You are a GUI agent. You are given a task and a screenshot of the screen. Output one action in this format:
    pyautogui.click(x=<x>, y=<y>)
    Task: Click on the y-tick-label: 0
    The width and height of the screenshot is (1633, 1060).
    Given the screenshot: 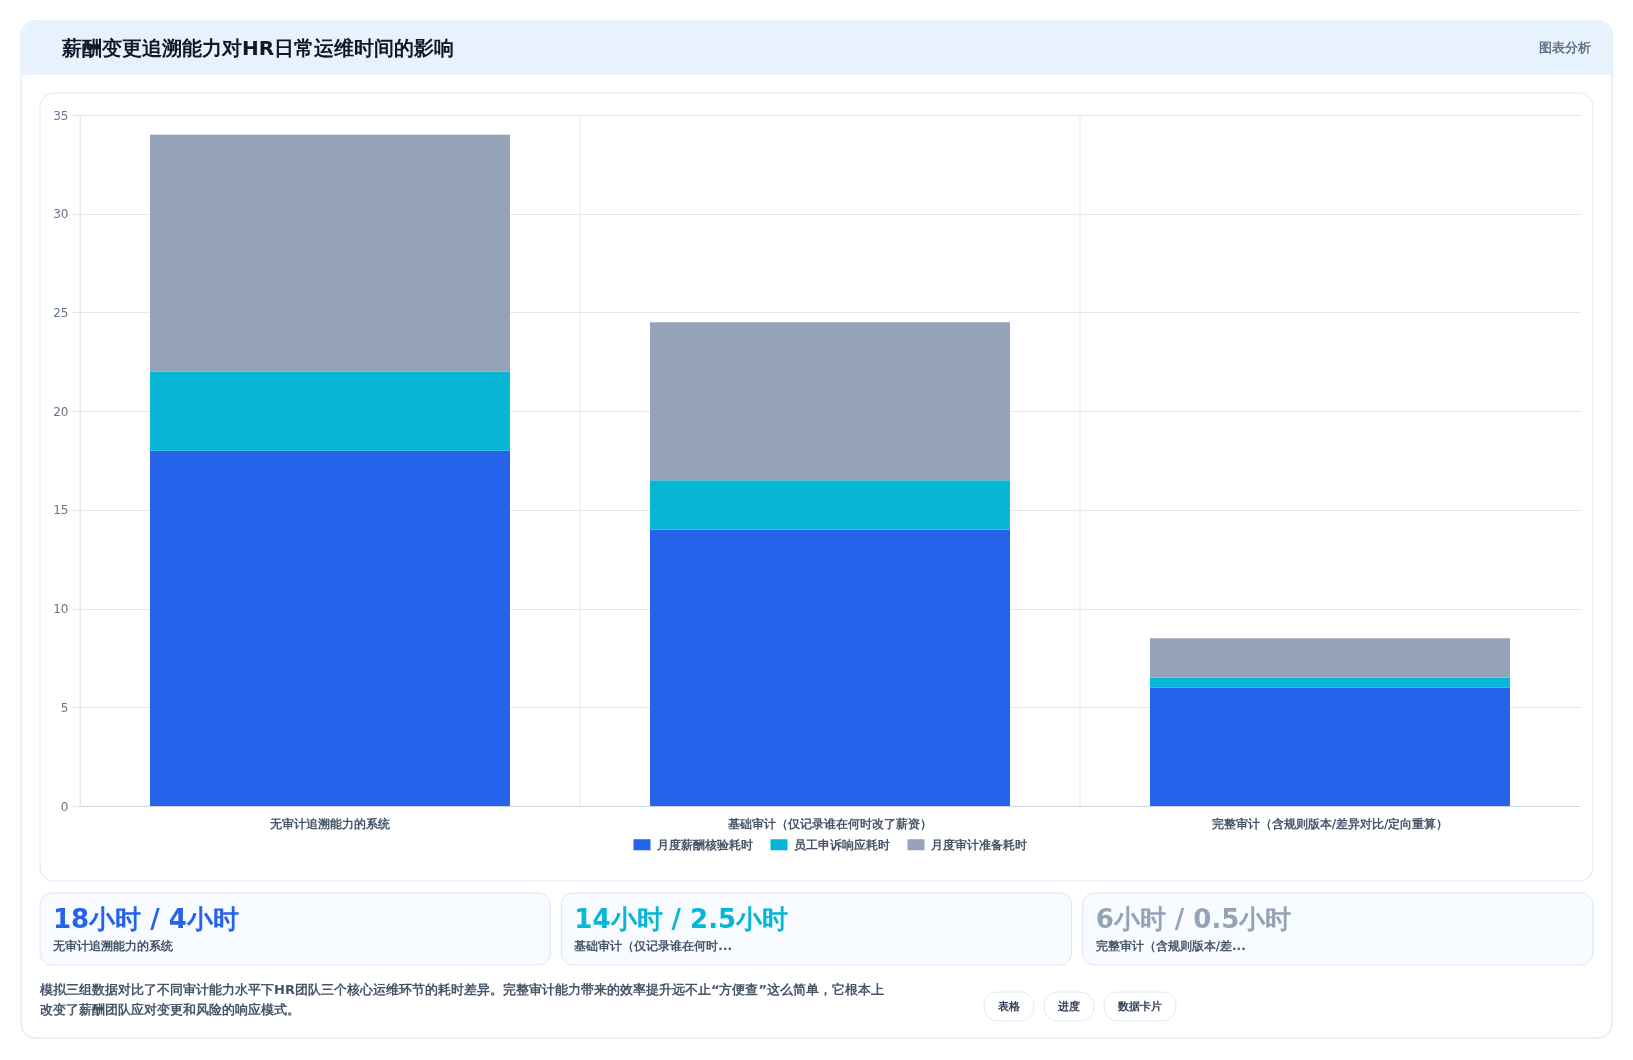 What is the action you would take?
    pyautogui.click(x=64, y=806)
    